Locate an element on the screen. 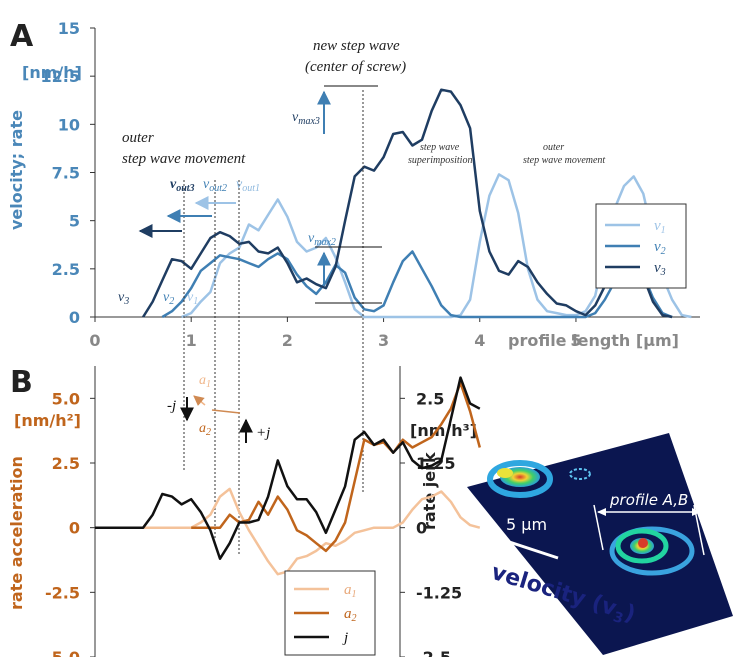 Image resolution: width=746 pixels, height=657 pixels. surface-ring-center-outer is located at coordinates (652, 551).